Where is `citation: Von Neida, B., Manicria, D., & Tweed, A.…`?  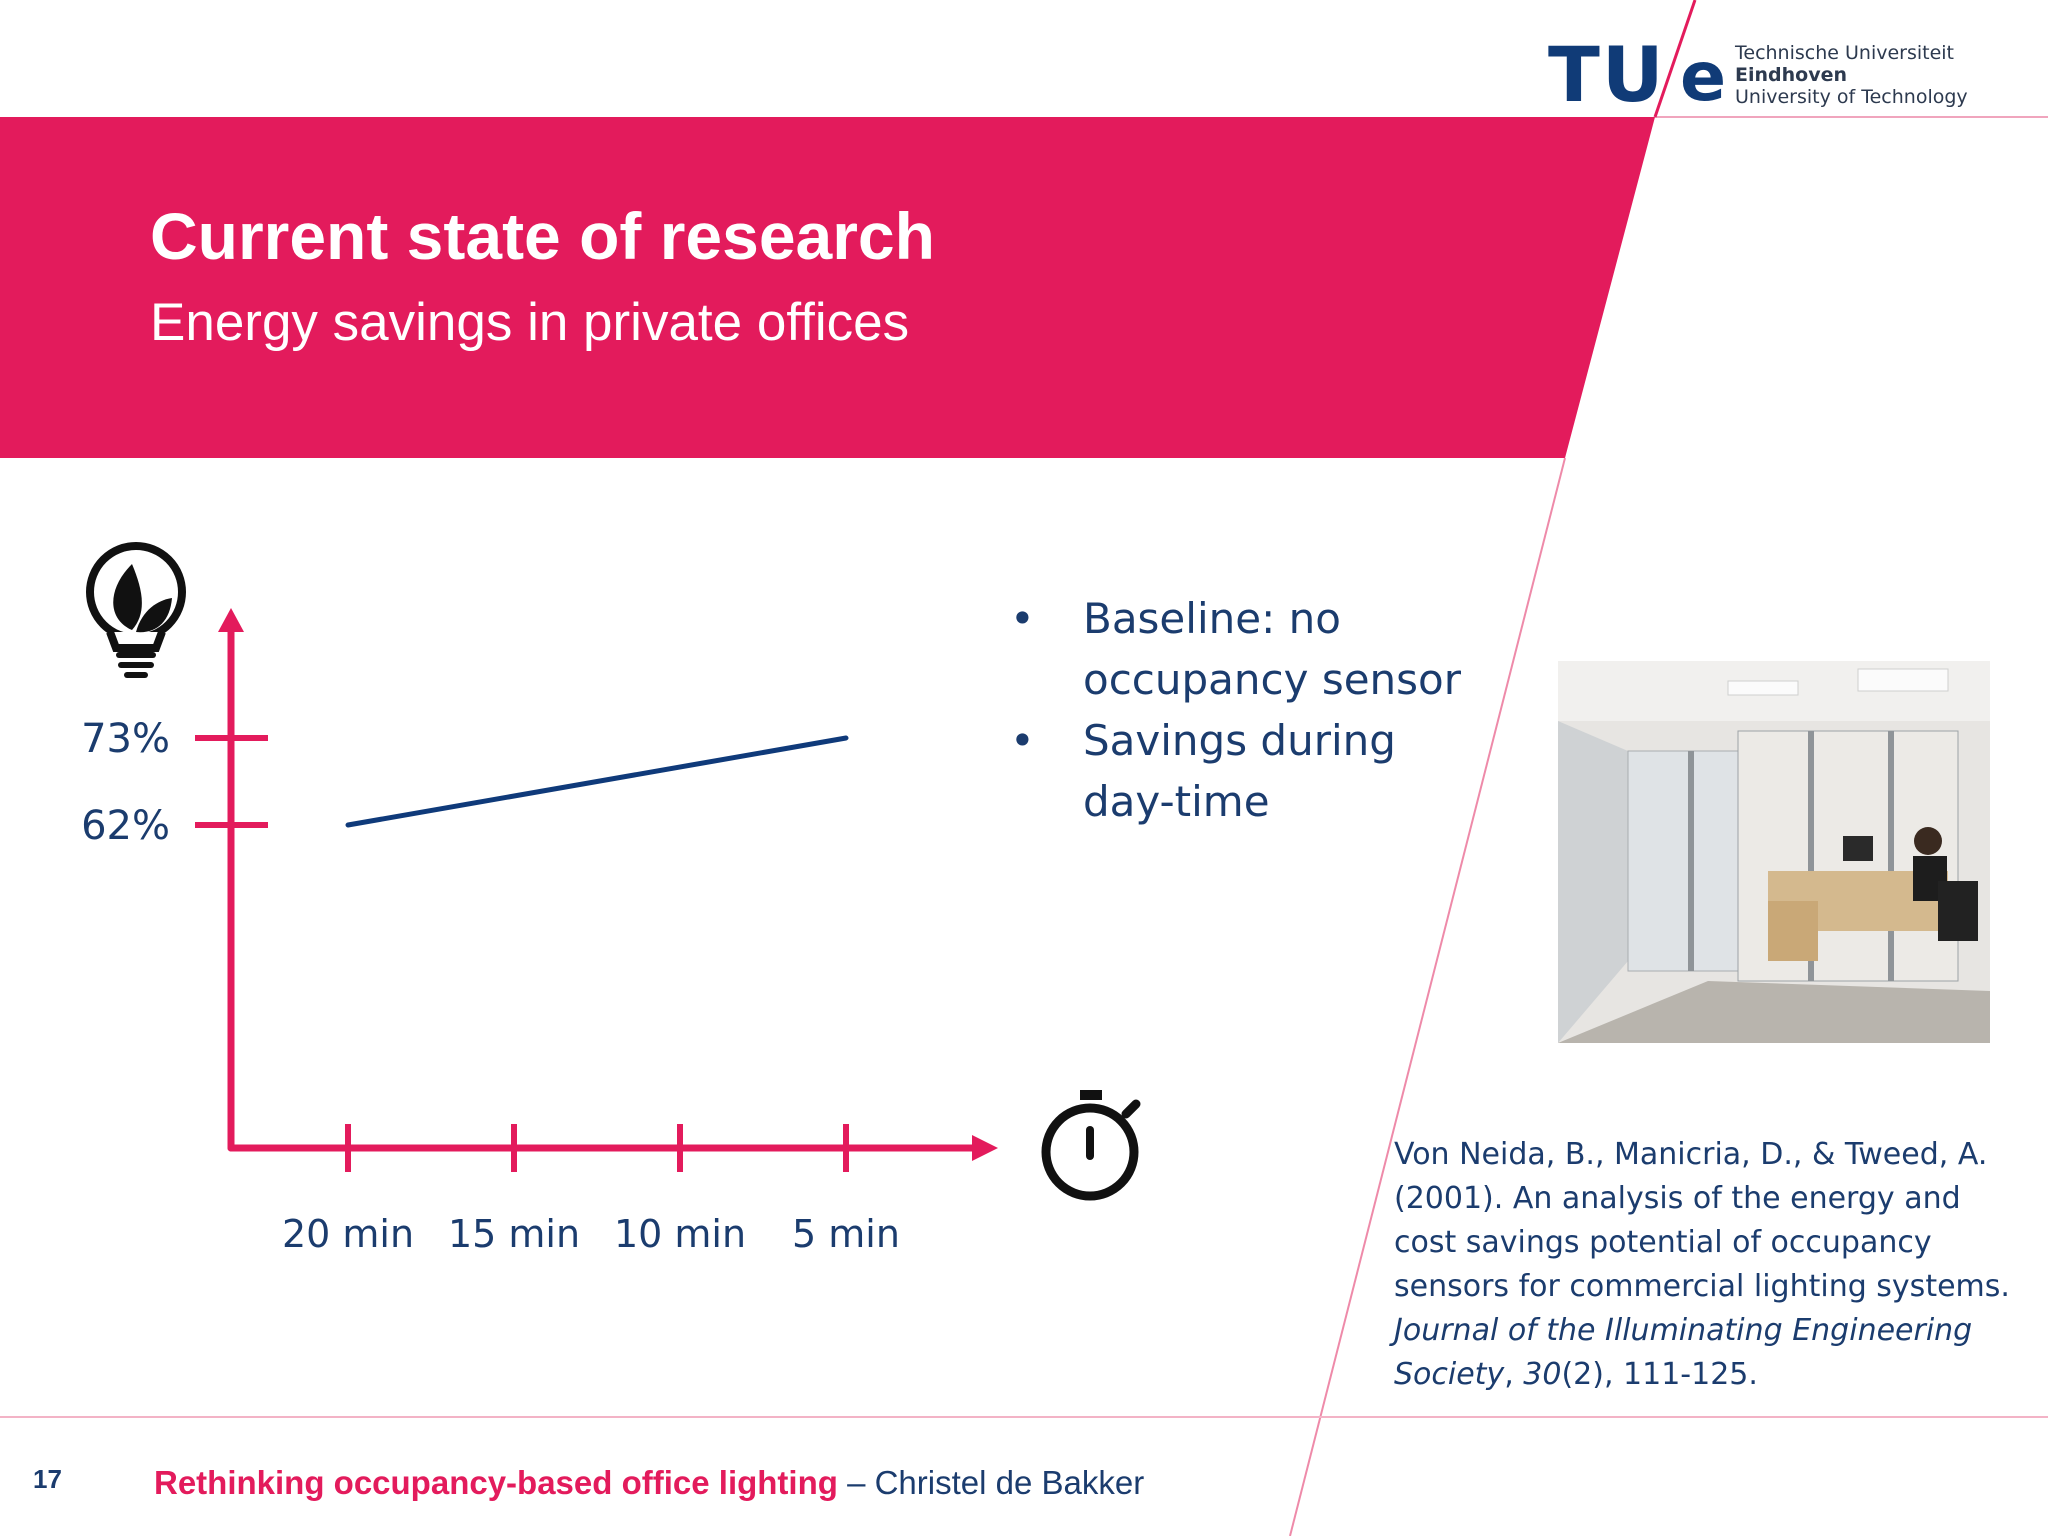
citation: Von Neida, B., Manicria, D., & Tweed, A.… is located at coordinates (1704, 1265).